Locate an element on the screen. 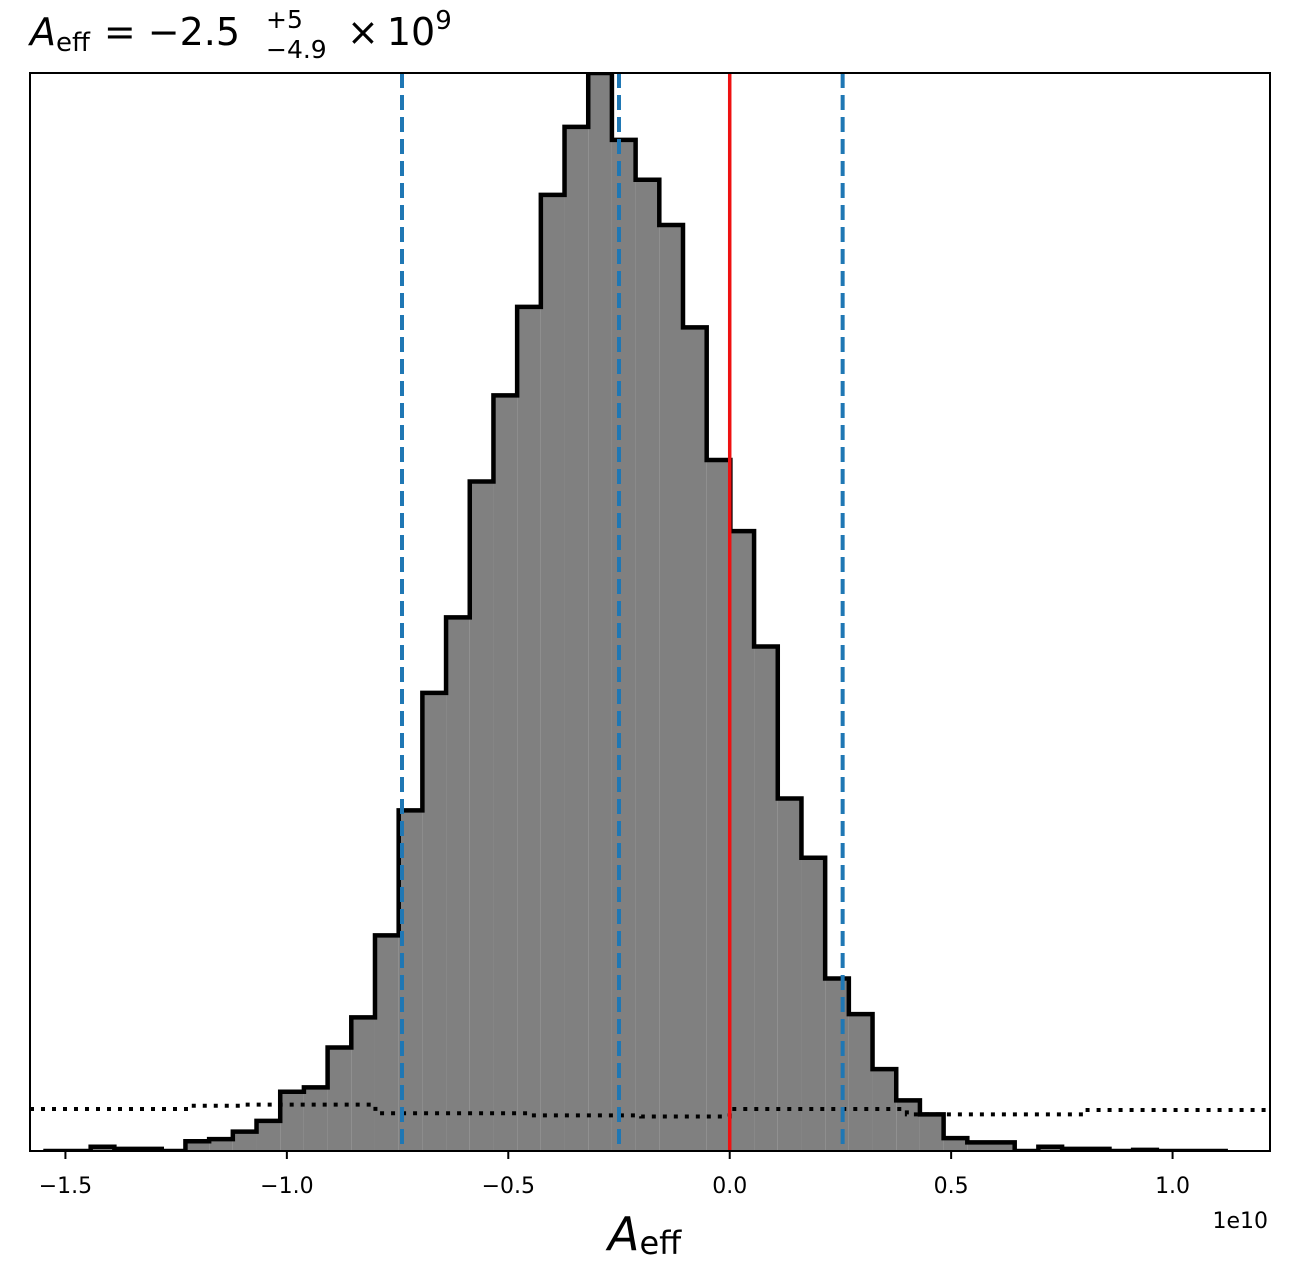 This screenshot has height=1278, width=1289. title-times: × is located at coordinates (363, 32).